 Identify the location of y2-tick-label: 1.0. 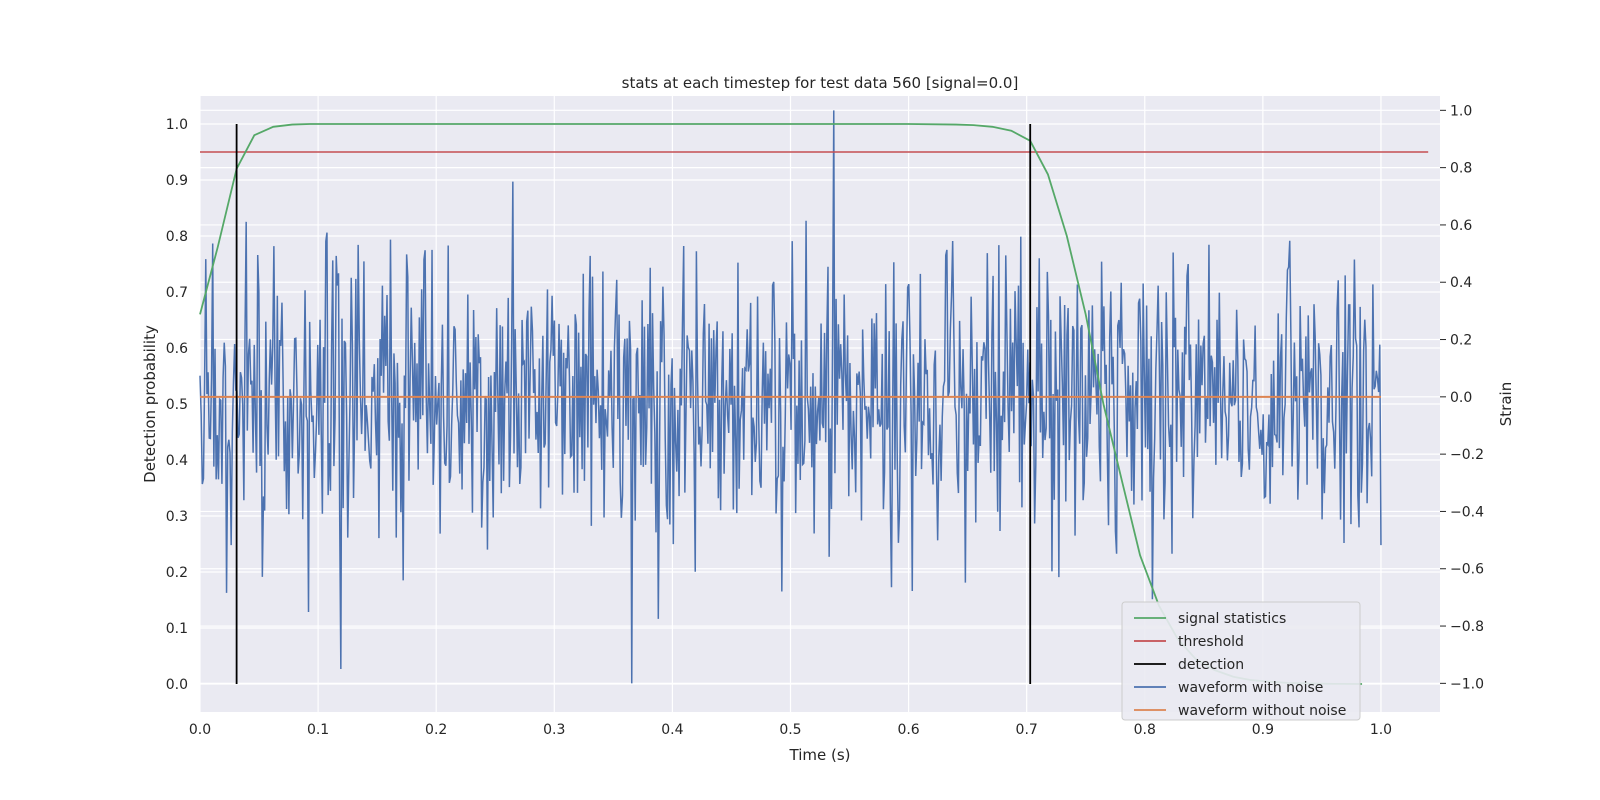
(1461, 111).